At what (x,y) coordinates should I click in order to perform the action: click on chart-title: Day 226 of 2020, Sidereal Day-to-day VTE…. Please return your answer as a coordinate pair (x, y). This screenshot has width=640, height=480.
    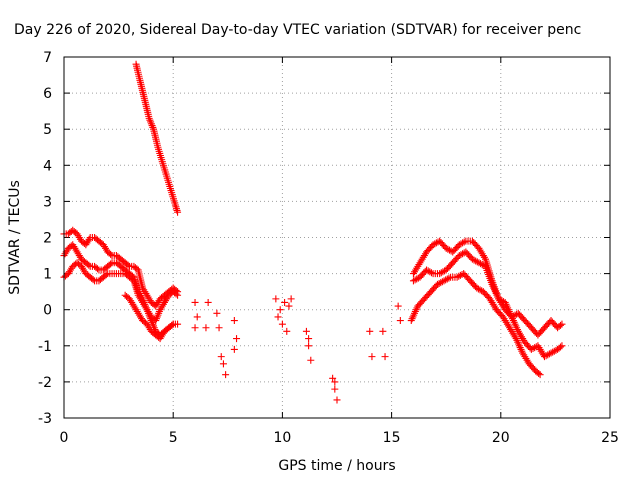
    Looking at the image, I should click on (297, 30).